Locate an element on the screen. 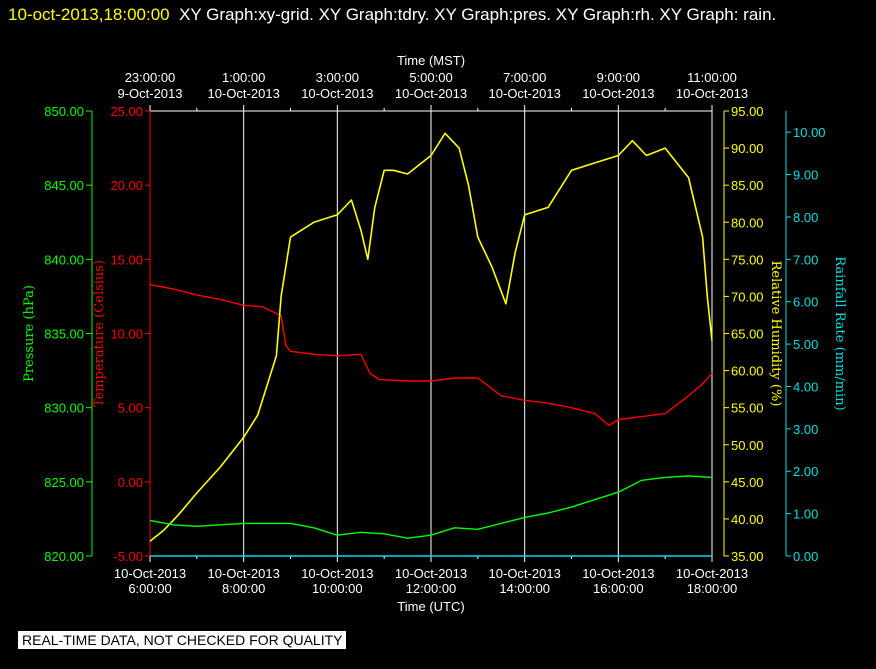 This screenshot has height=669, width=876. pressure-tick-label: 835.00 is located at coordinates (64, 334).